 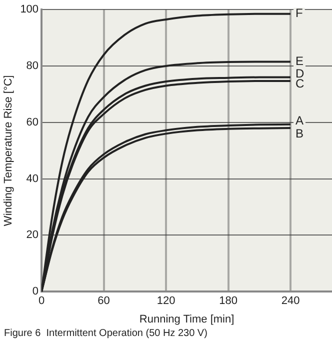 What do you see at coordinates (300, 83) in the screenshot?
I see `series-label: C` at bounding box center [300, 83].